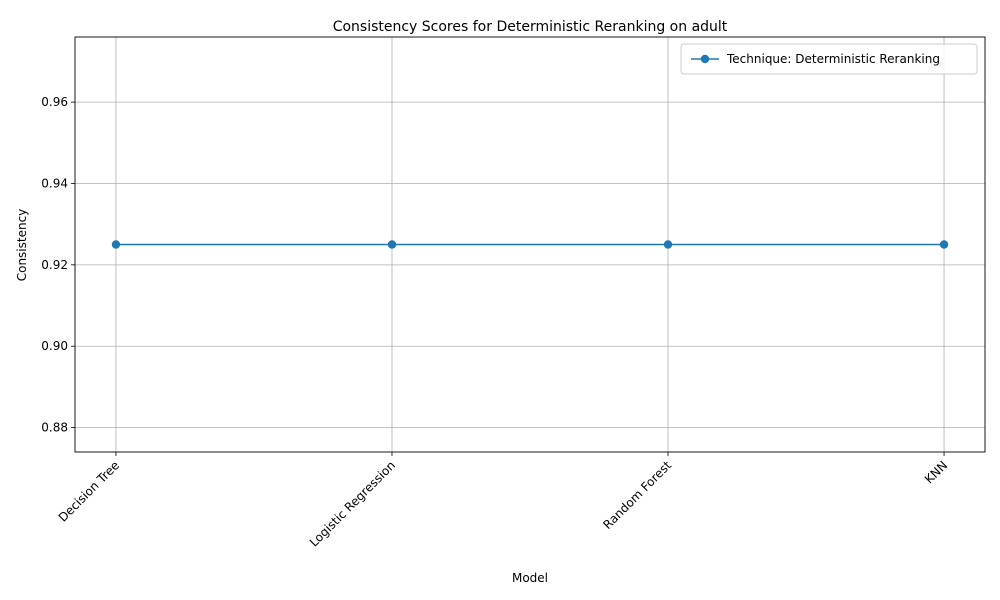  Describe the element at coordinates (530, 578) in the screenshot. I see `x-axis-label: Model` at that location.